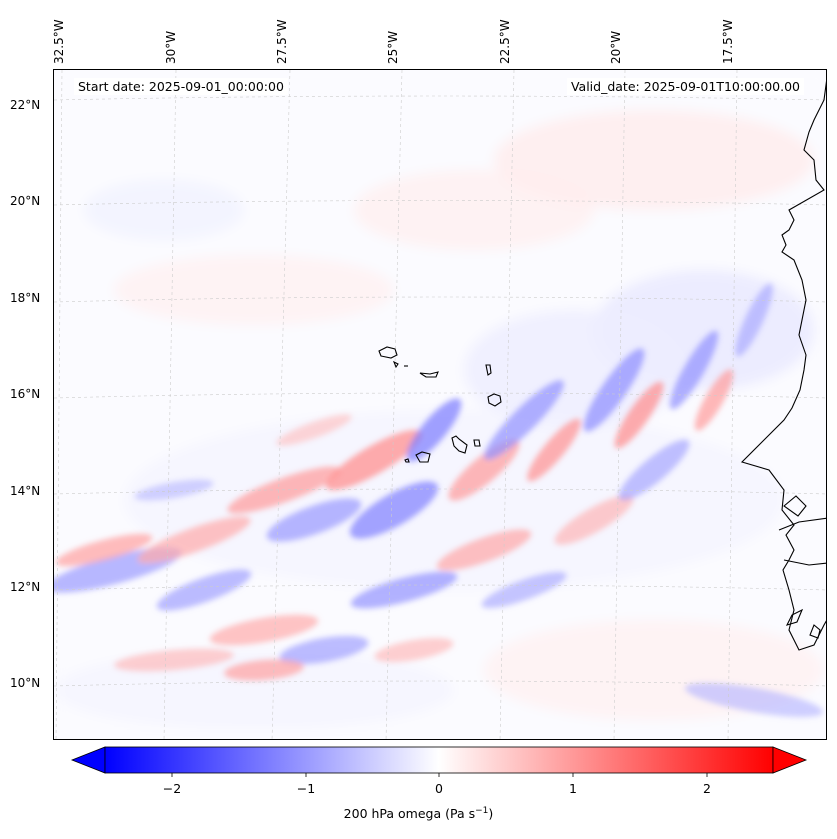 Image resolution: width=837 pixels, height=839 pixels. I want to click on colorbar, so click(439, 761).